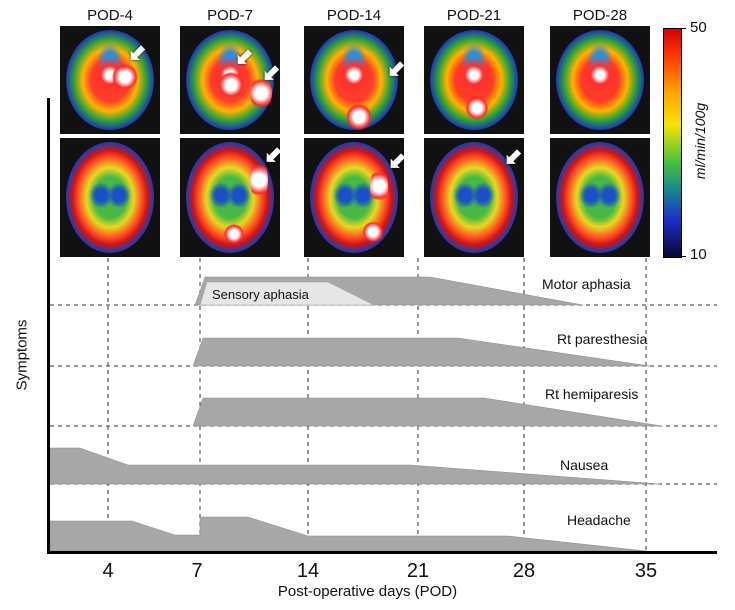 This screenshot has height=610, width=735. I want to click on scan-pod28-upper, so click(600, 80).